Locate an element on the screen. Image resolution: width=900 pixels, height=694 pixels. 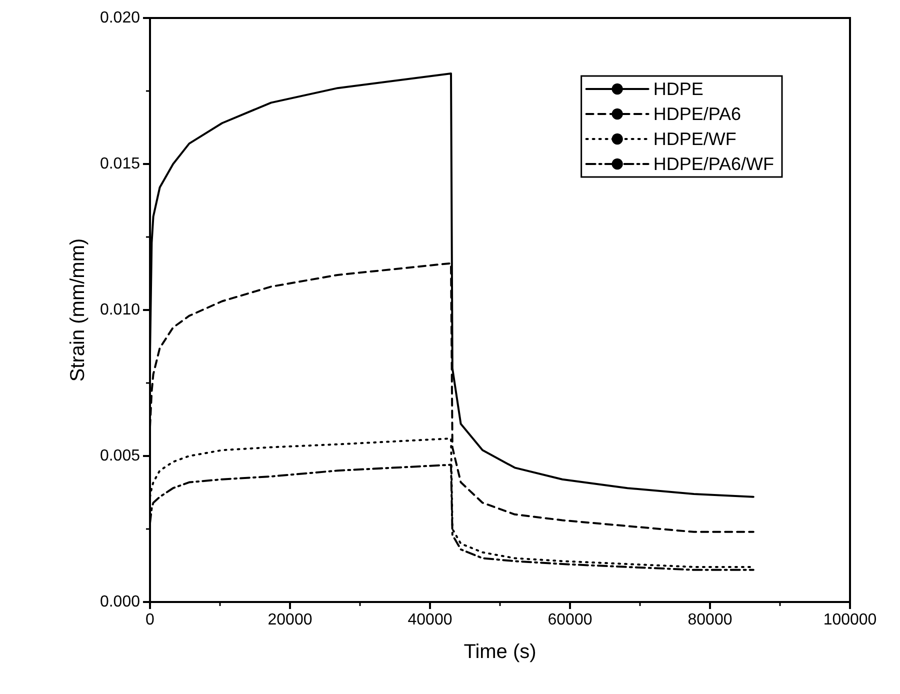
x-tick-label: 20000 is located at coordinates (290, 620).